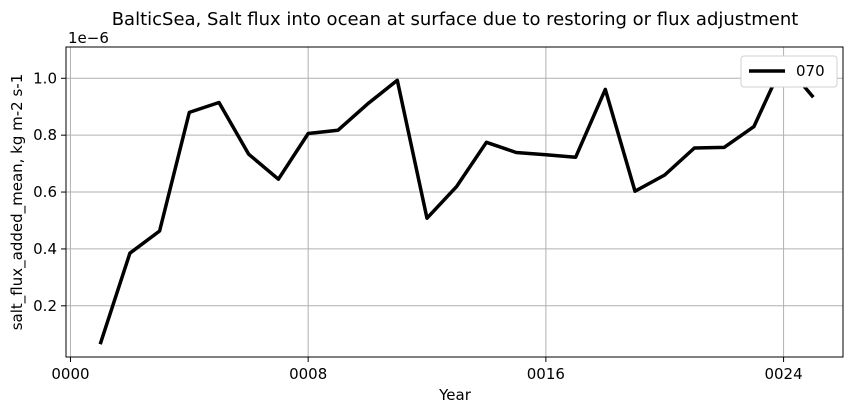 Image resolution: width=852 pixels, height=412 pixels. I want to click on legend-box, so click(789, 71).